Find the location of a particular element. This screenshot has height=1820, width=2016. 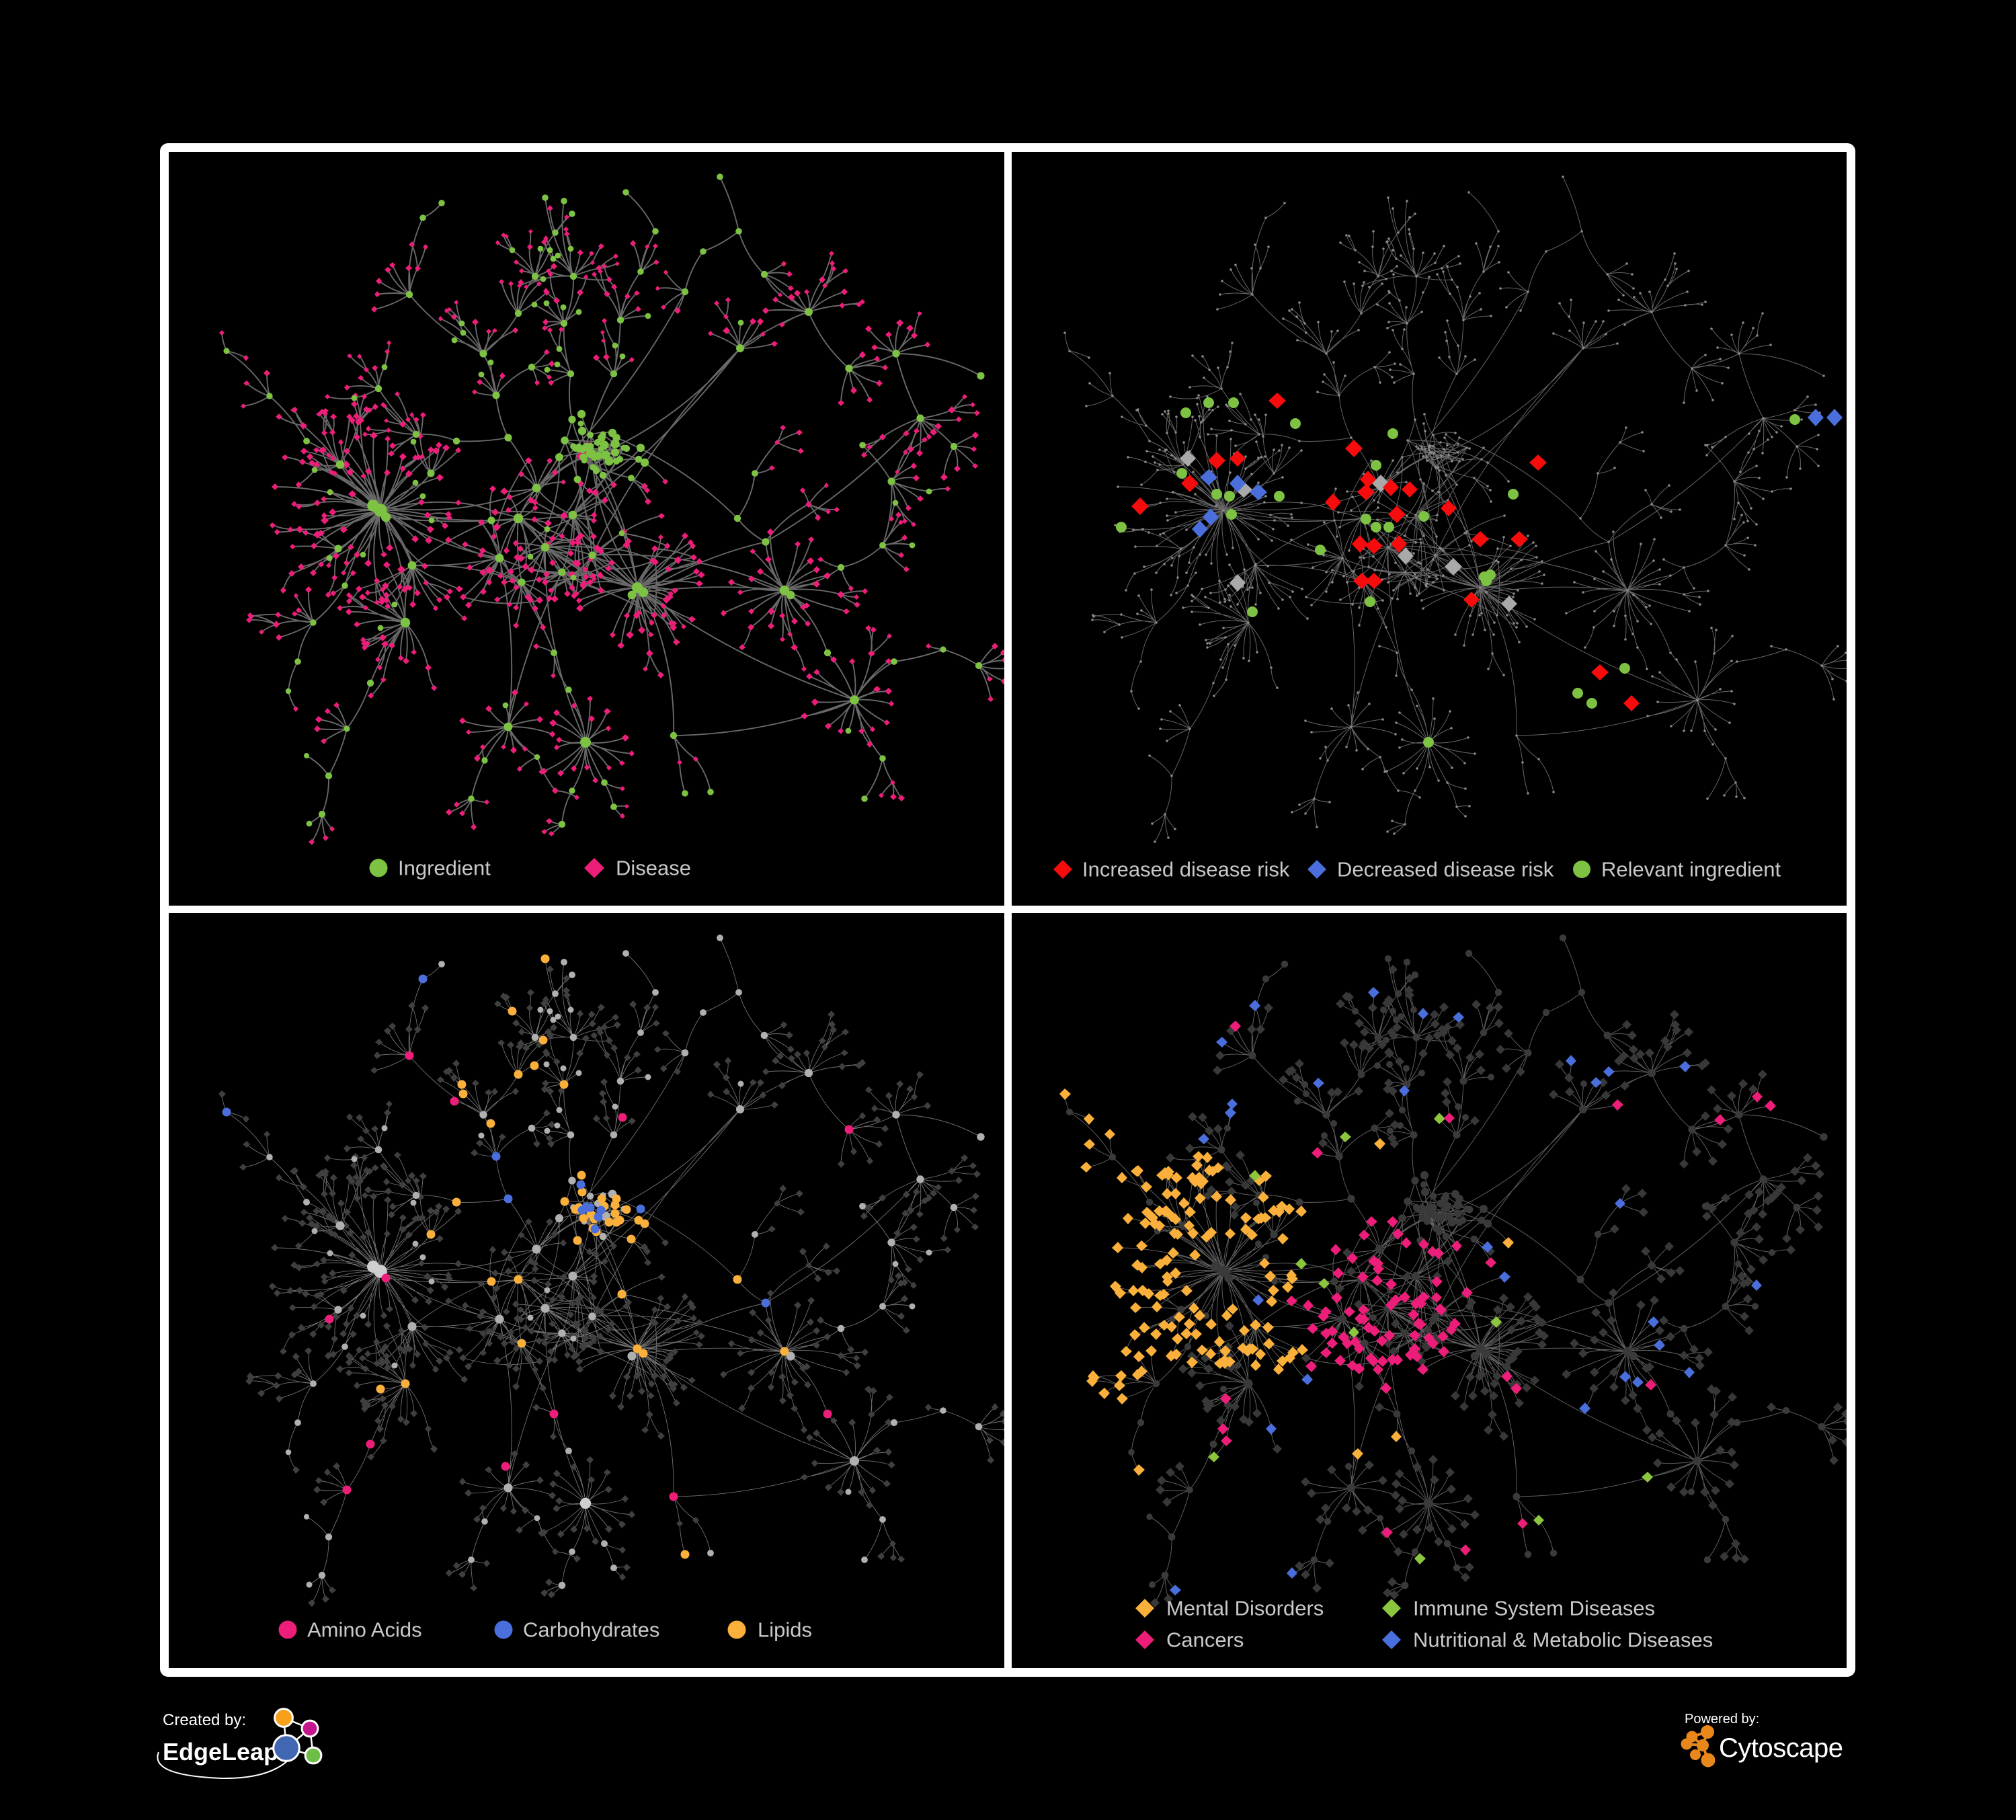

svg-text: Lipids is located at coordinates (785, 1630).